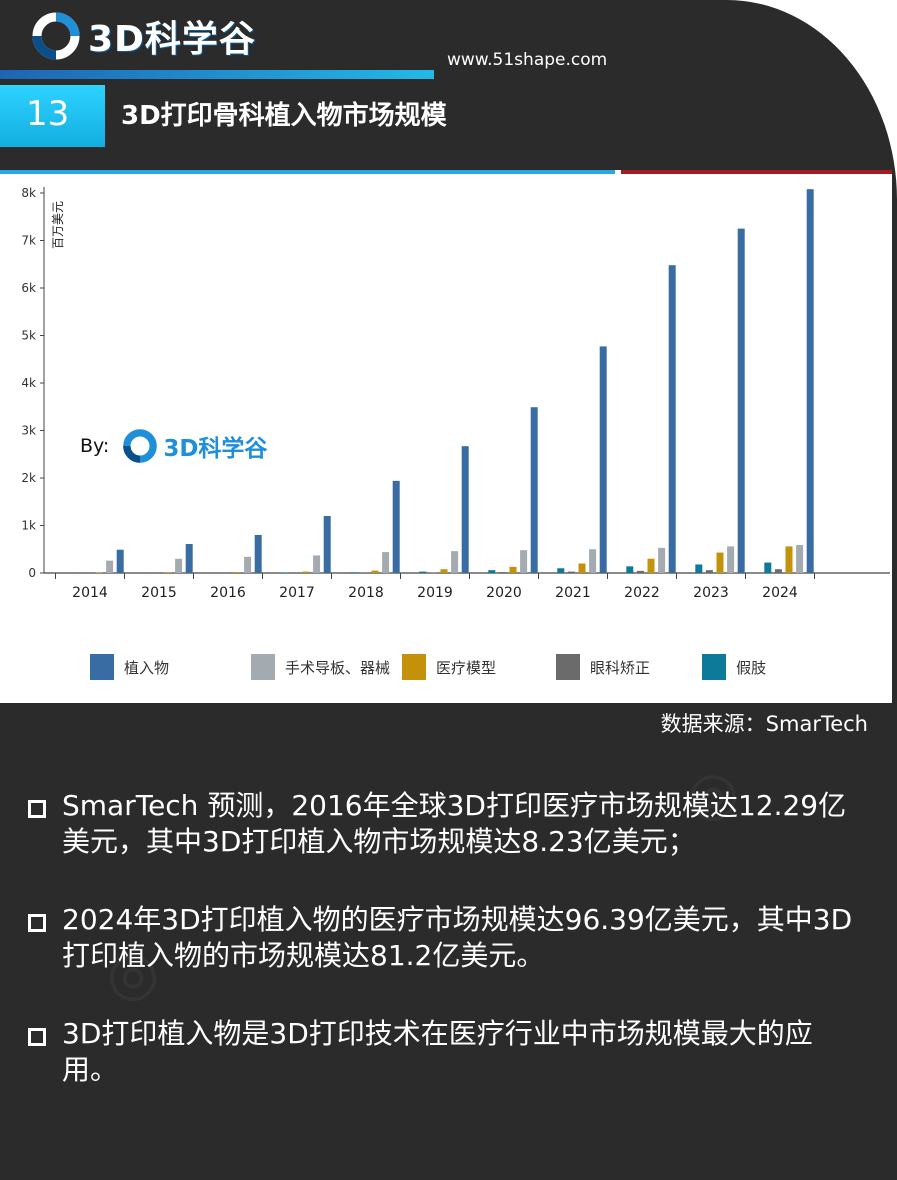 This screenshot has height=1180, width=897. I want to click on legend-item: 医疗模型, so click(449, 667).